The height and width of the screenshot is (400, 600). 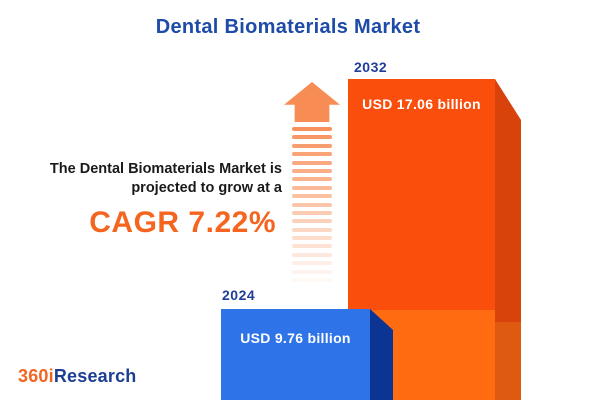 What do you see at coordinates (165, 169) in the screenshot?
I see `blurb-line-1: The Dental Biomaterials Market is` at bounding box center [165, 169].